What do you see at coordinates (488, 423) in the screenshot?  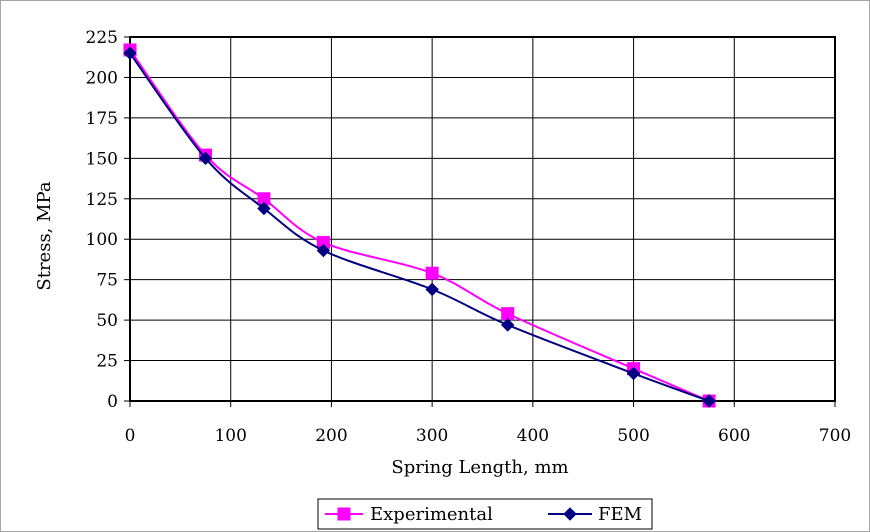 I see `x-axis: 0 100 200 300 400 500 600 700` at bounding box center [488, 423].